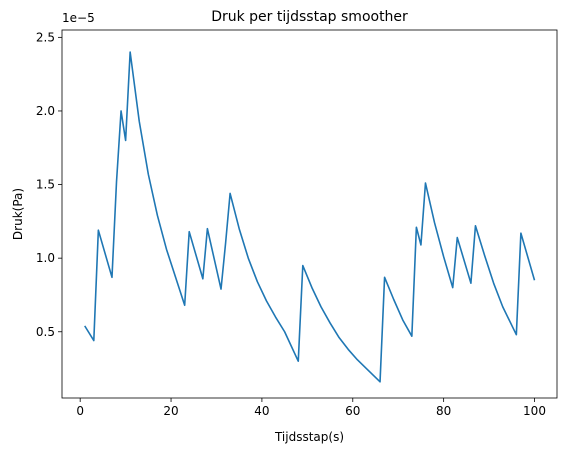  What do you see at coordinates (45, 111) in the screenshot?
I see `y-tick-label: 2.0` at bounding box center [45, 111].